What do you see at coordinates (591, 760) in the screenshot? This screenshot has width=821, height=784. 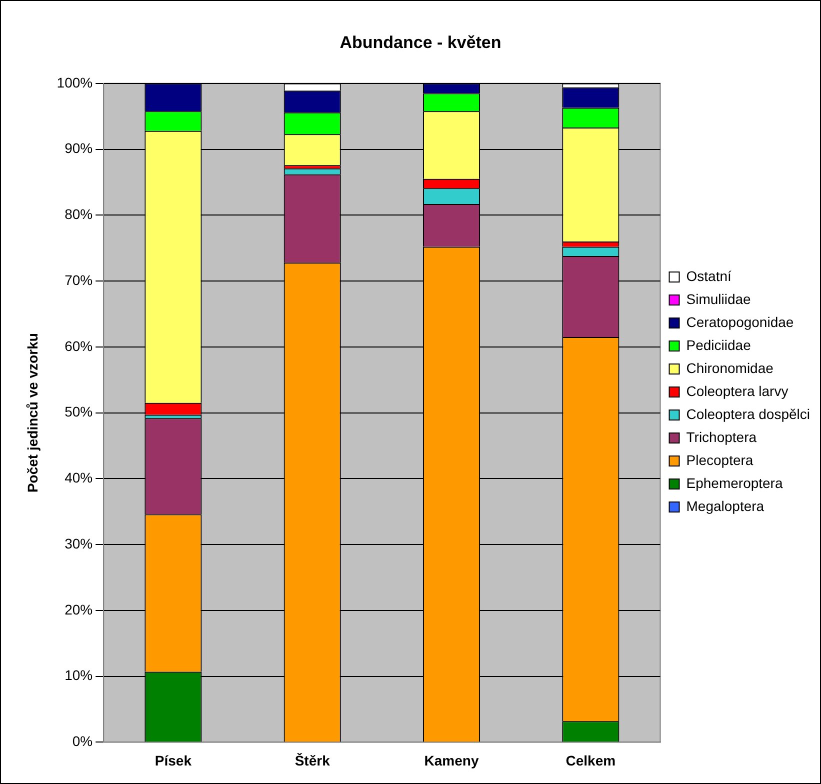 I see `x-tick-label: Celkem` at bounding box center [591, 760].